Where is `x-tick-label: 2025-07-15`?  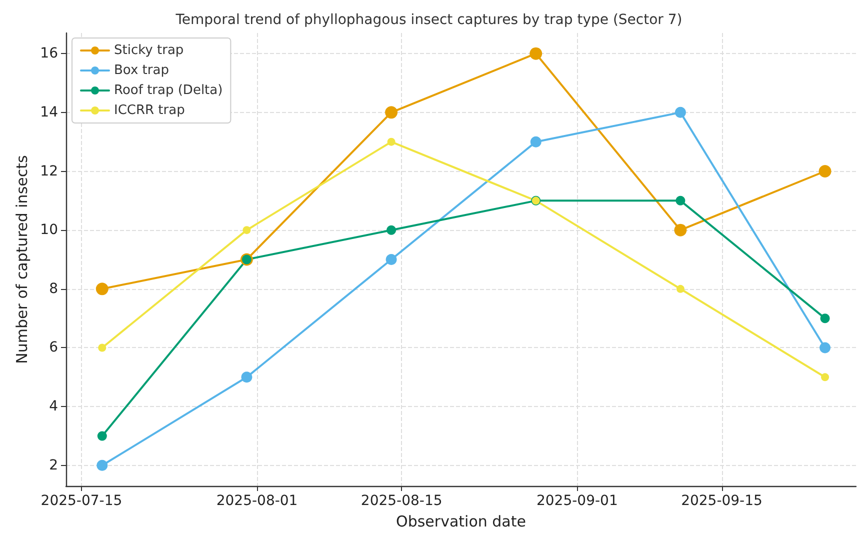
x-tick-label: 2025-07-15 is located at coordinates (81, 501).